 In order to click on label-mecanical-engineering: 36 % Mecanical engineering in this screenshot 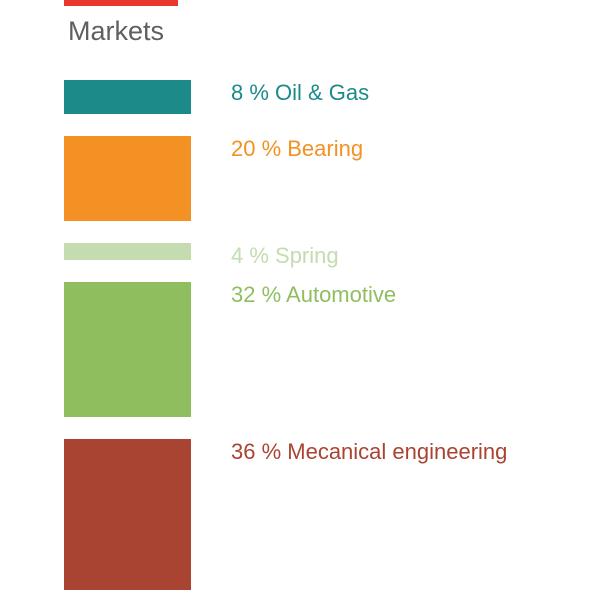, I will do `click(369, 451)`.